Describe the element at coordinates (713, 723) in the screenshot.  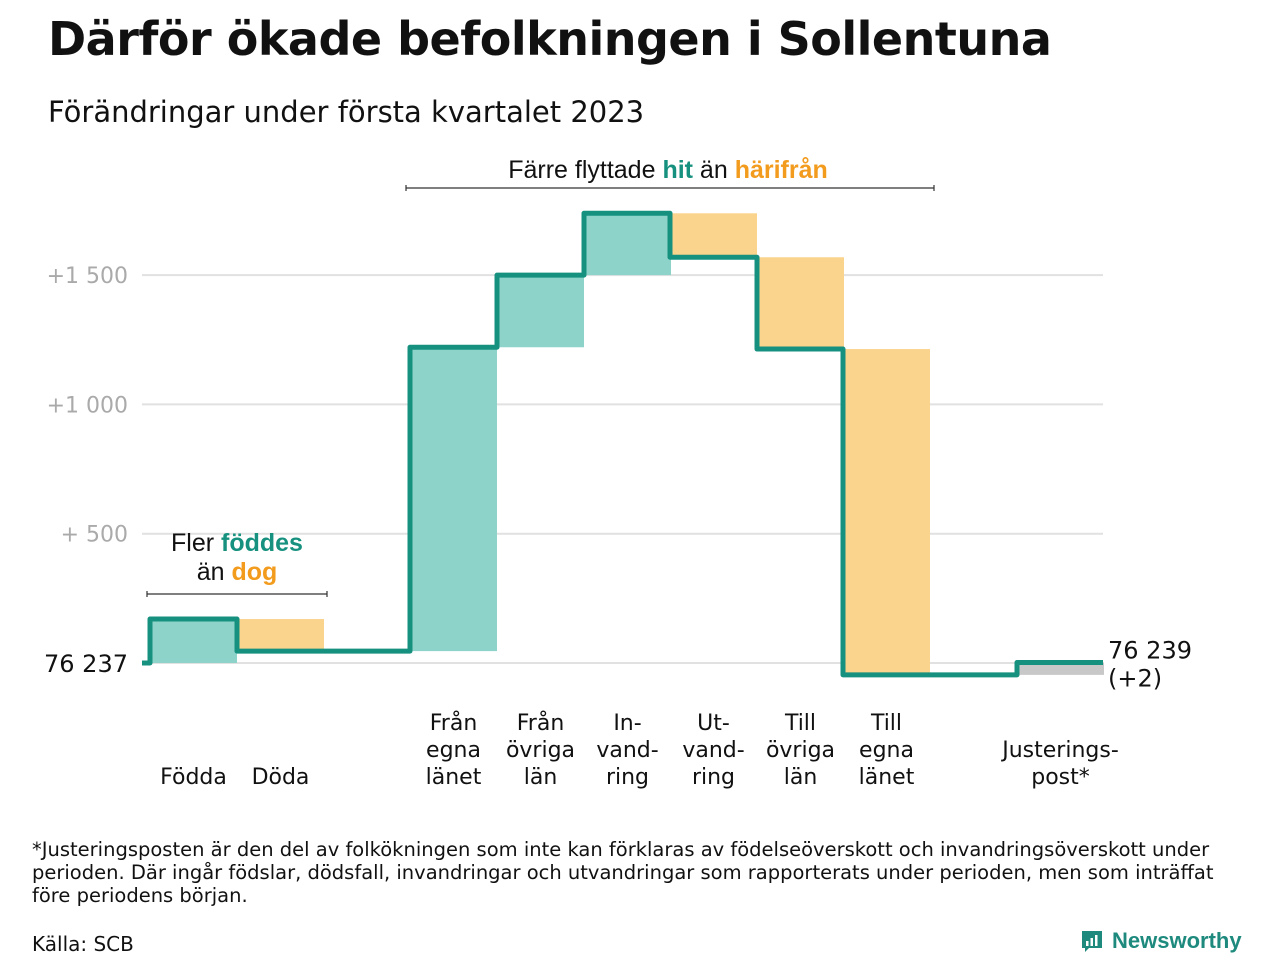
I see `category-label: Ut-` at that location.